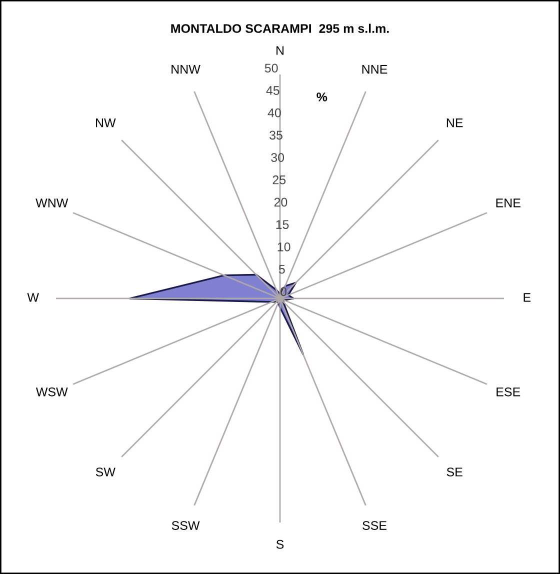  I want to click on spoke-label: WSW, so click(52, 391).